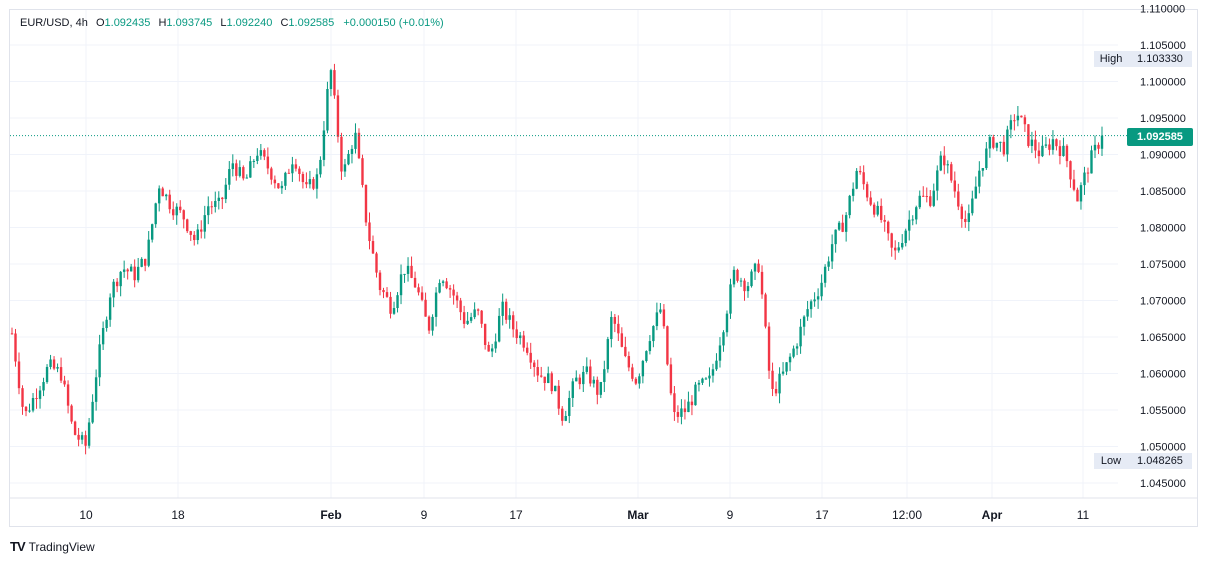  I want to click on legend-interval: 4h, so click(81, 23).